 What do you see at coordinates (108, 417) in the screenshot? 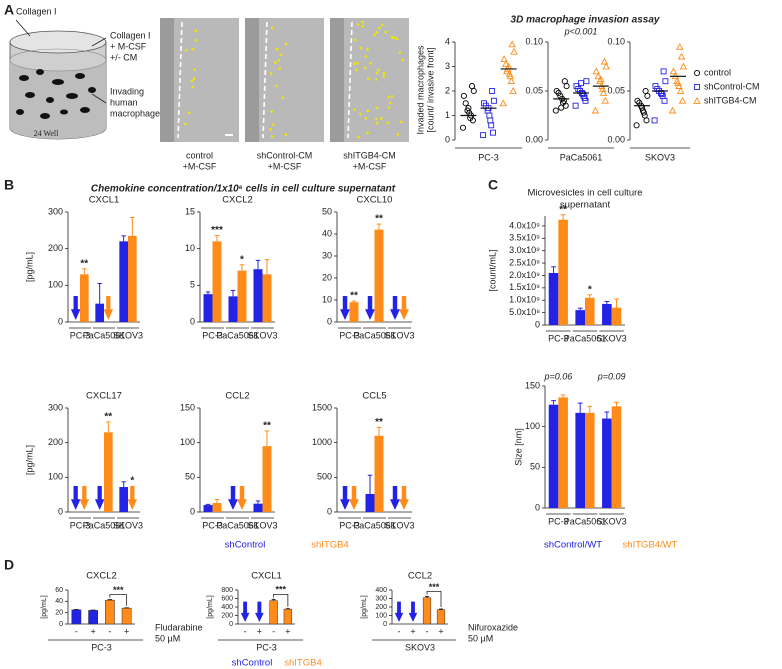
I see `significance: **` at bounding box center [108, 417].